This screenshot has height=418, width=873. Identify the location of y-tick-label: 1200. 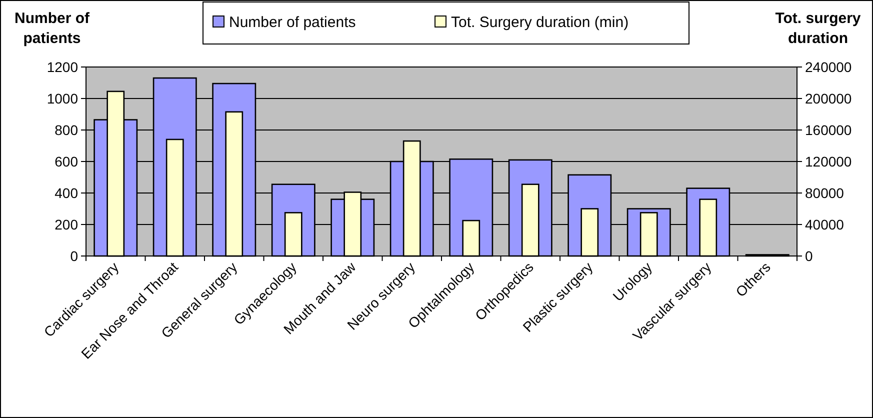
(62, 66).